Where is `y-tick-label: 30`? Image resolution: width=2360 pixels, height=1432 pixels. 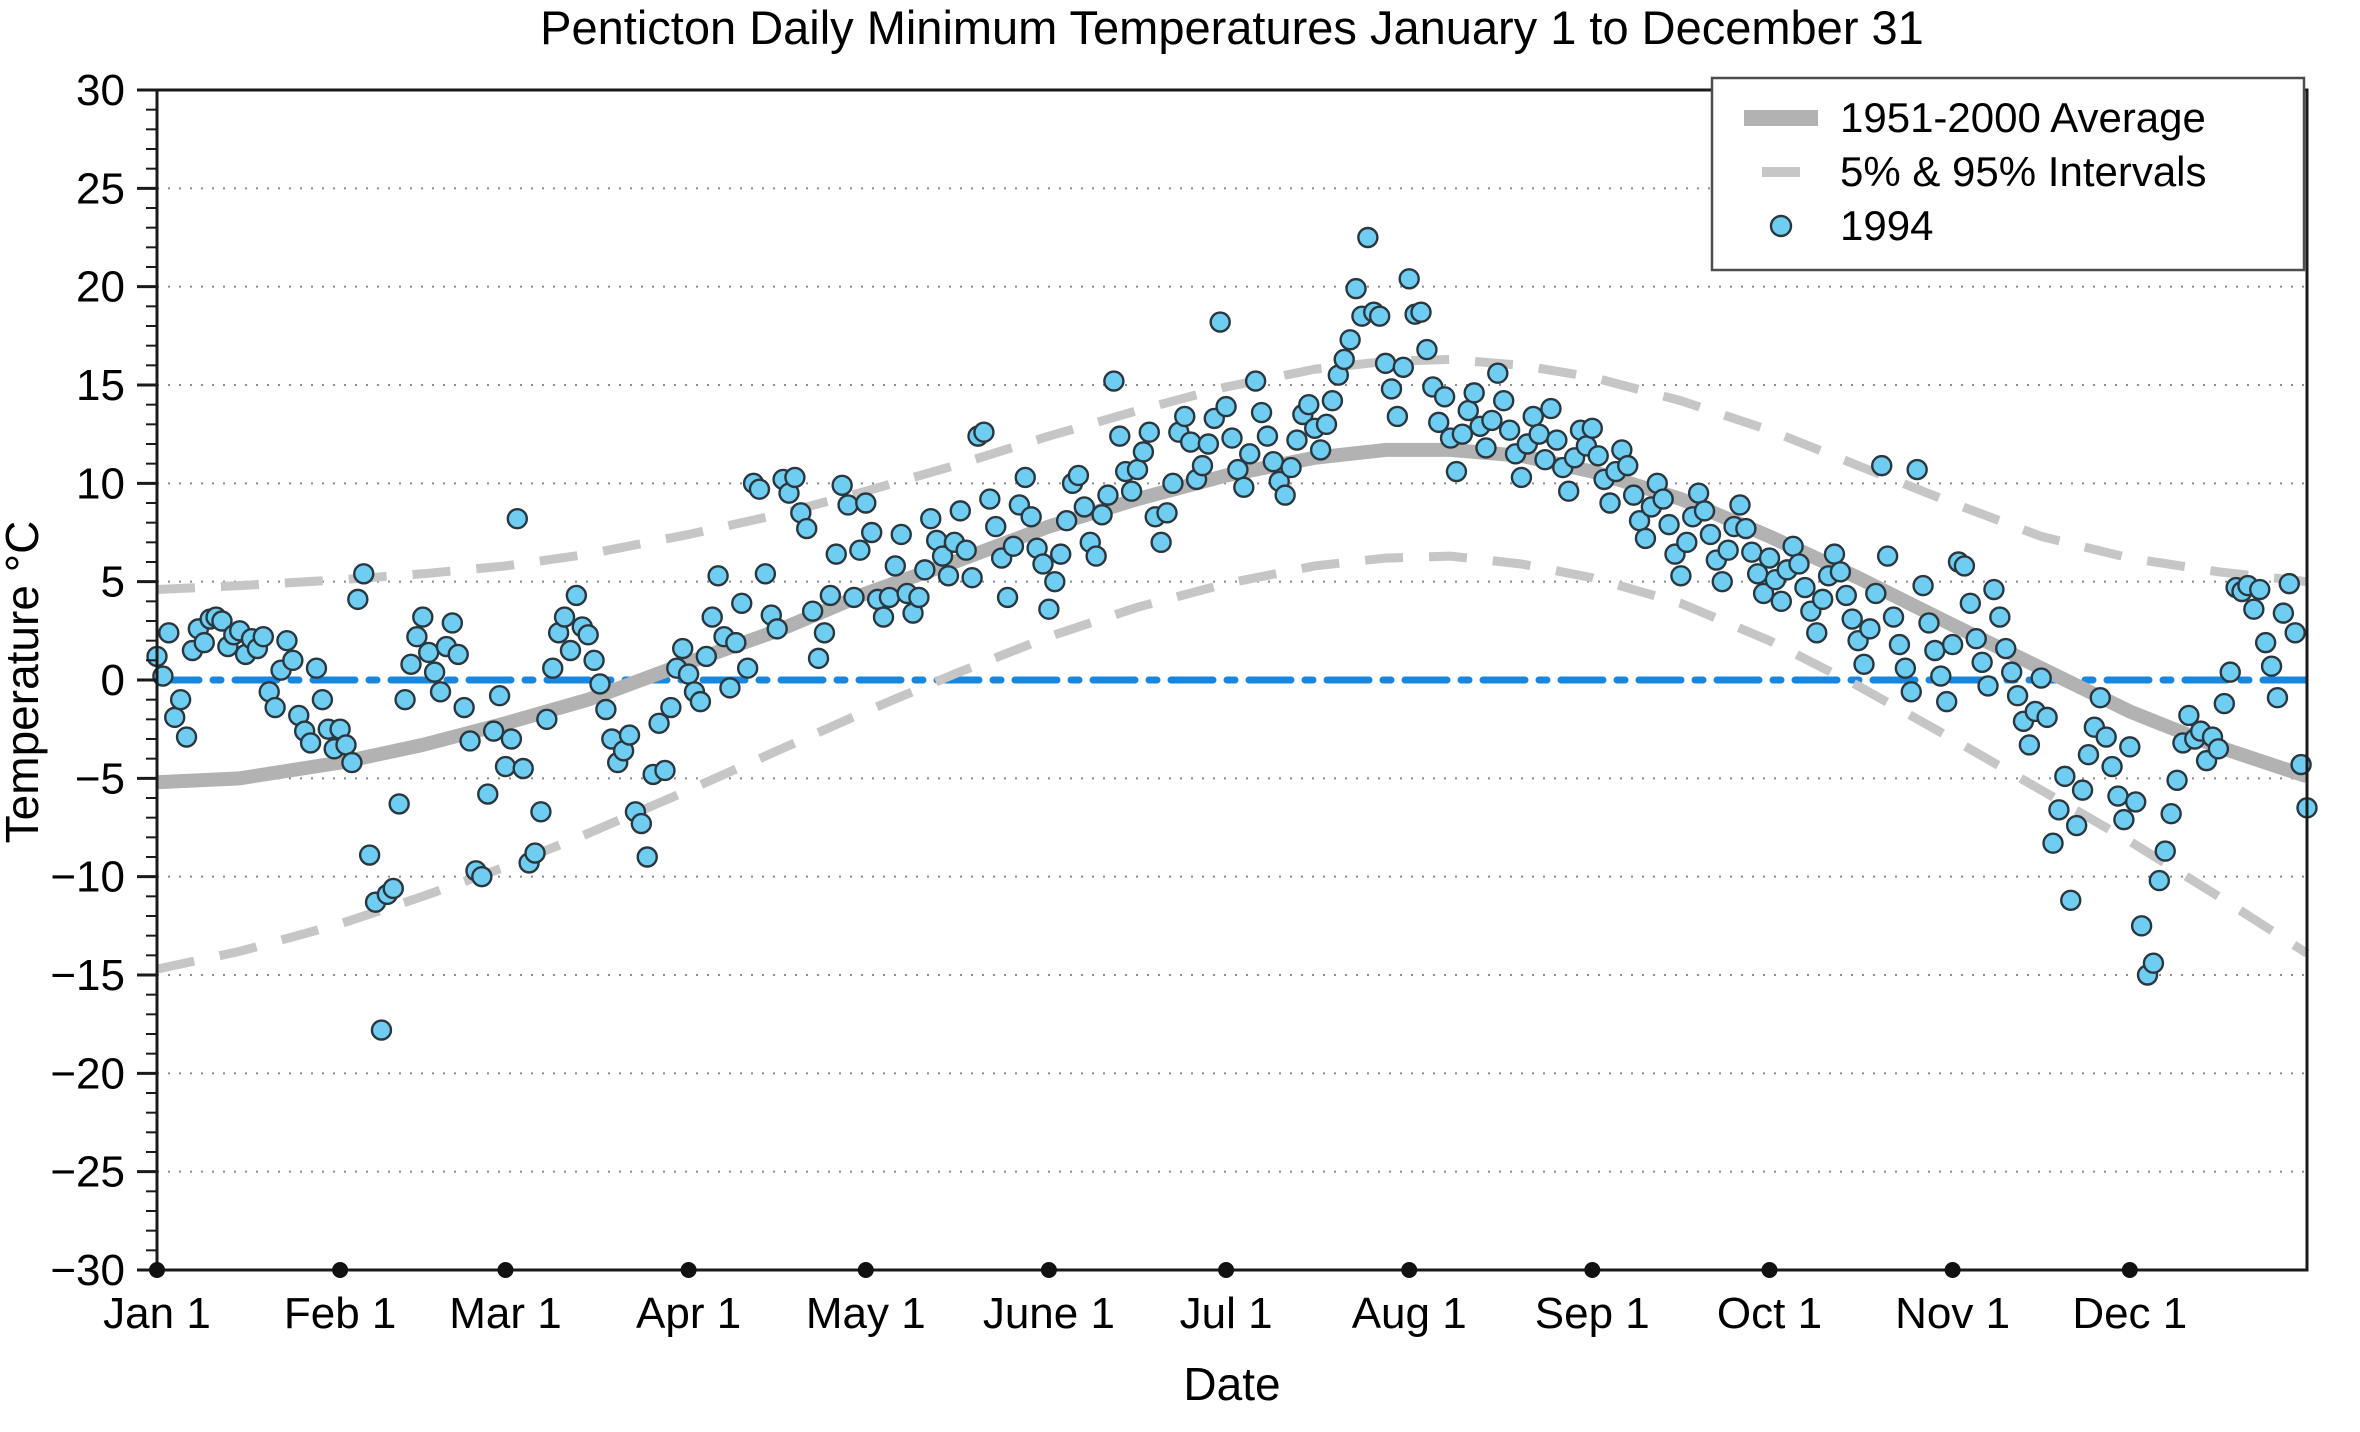 y-tick-label: 30 is located at coordinates (100, 90).